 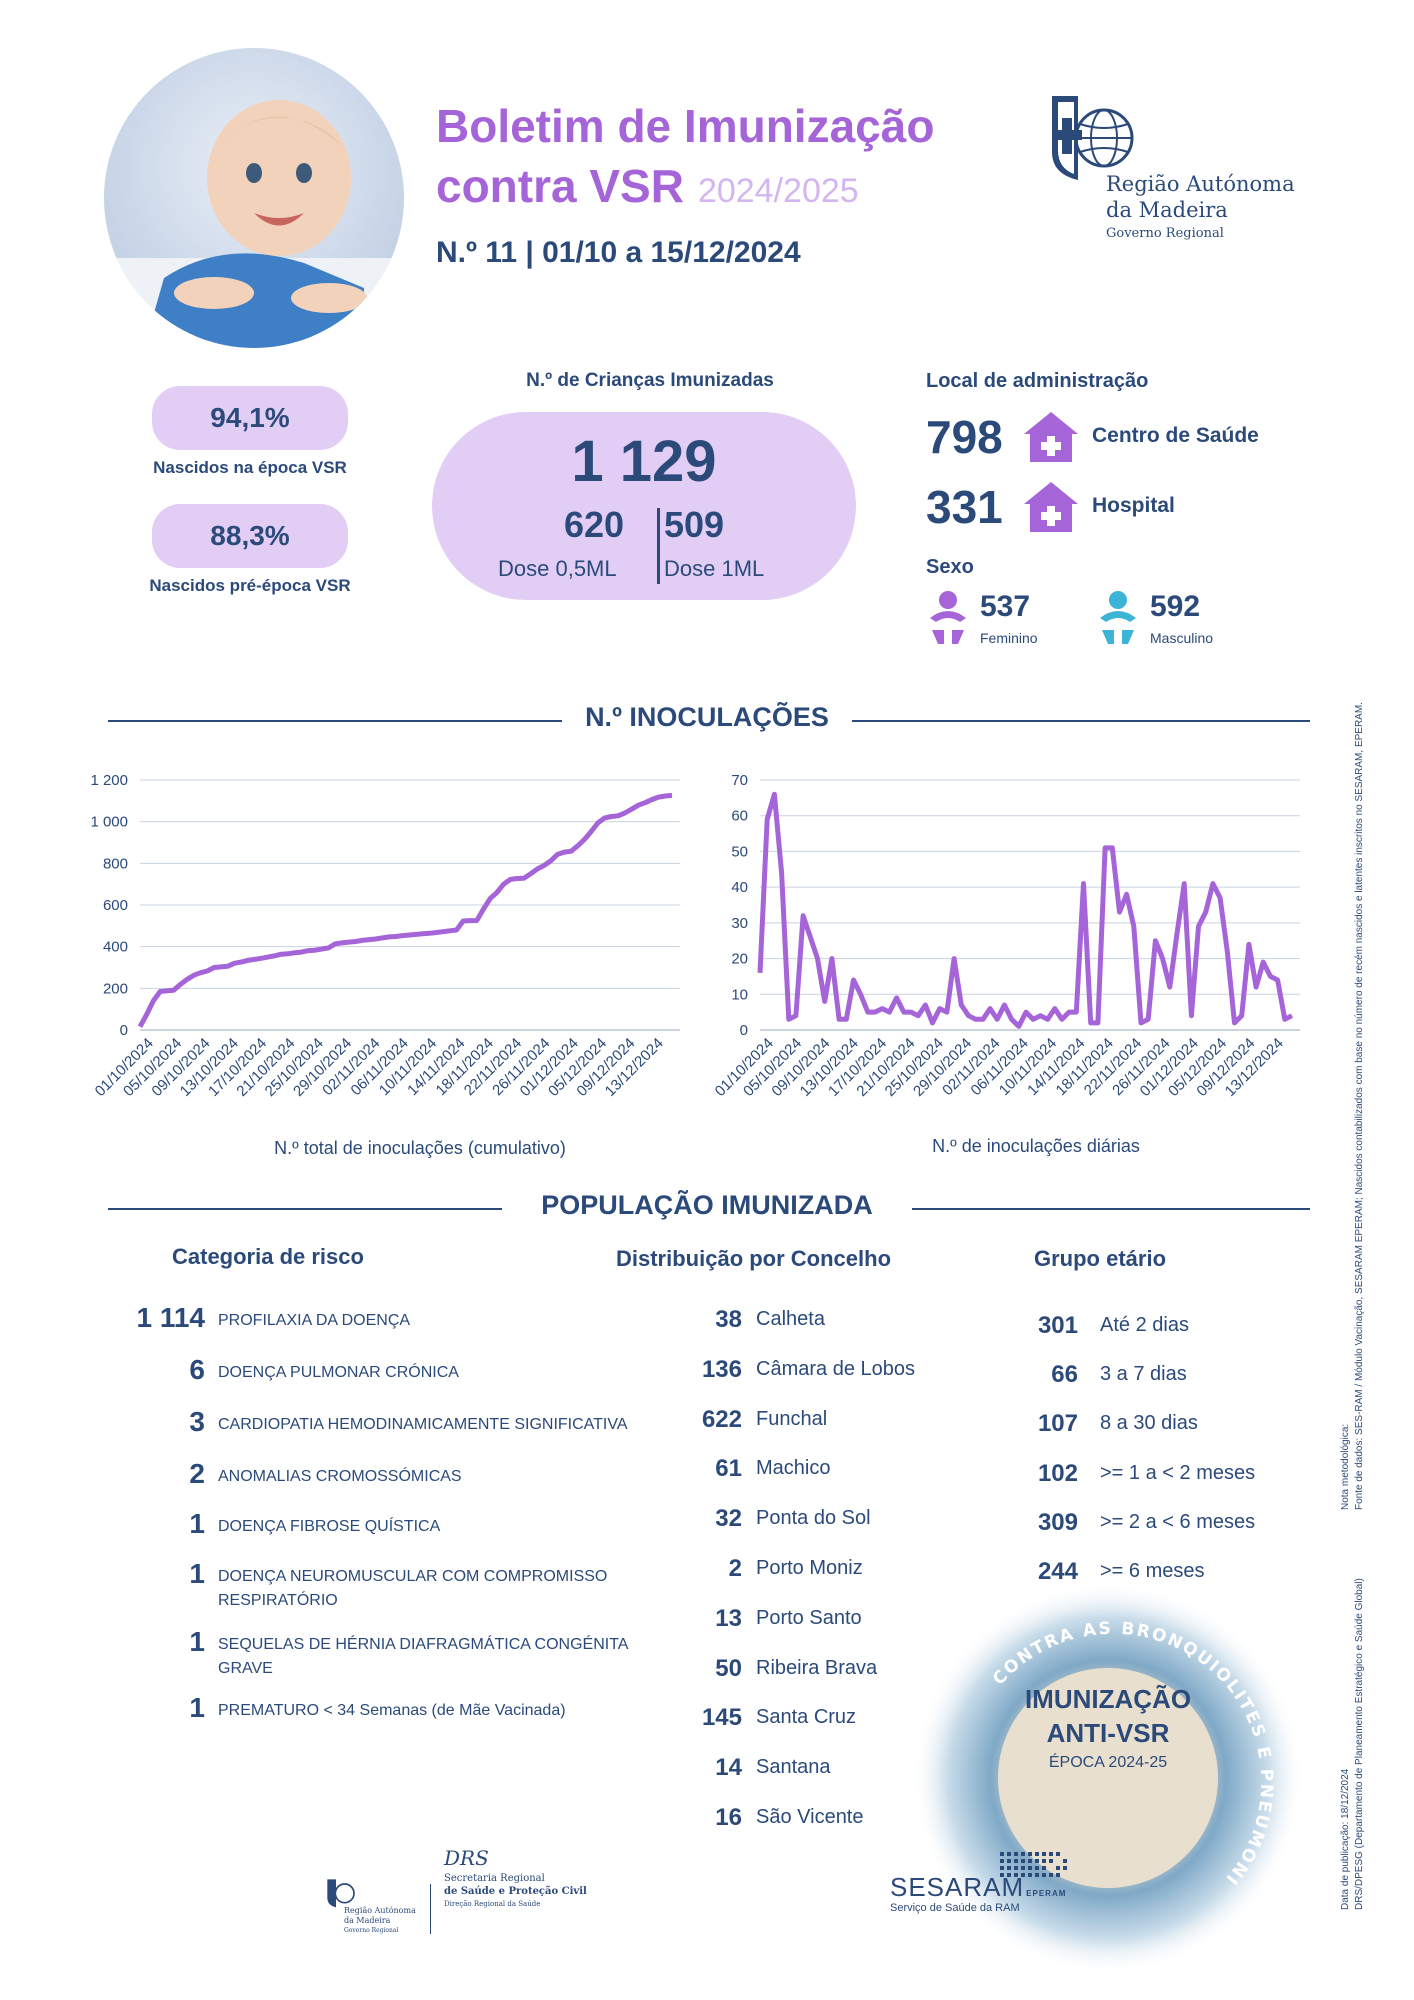 What do you see at coordinates (492, 1904) in the screenshot?
I see `footer-drs-line3: Direção Regional da Saúde` at bounding box center [492, 1904].